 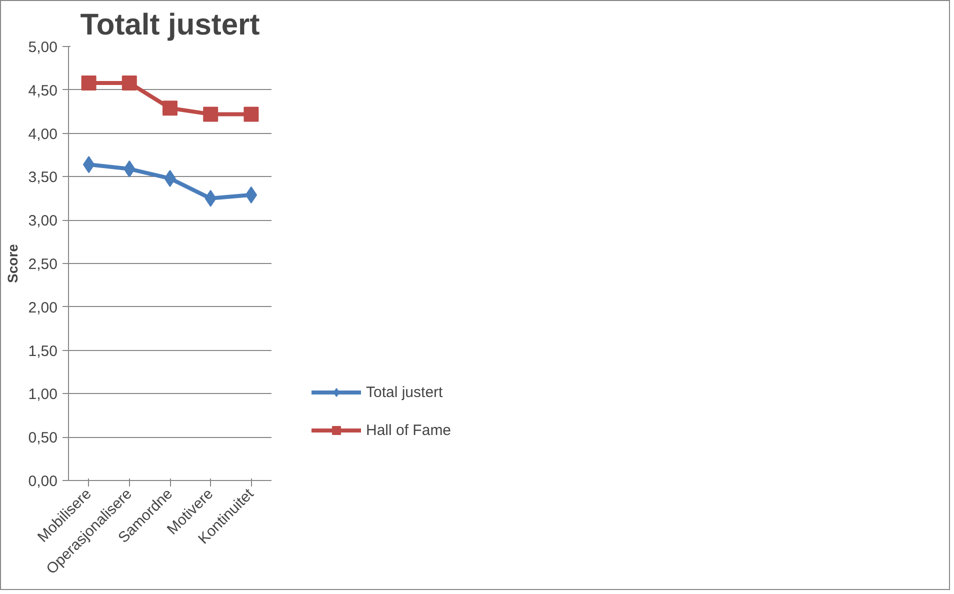 I want to click on y-tick-label: 1,50, so click(x=43, y=351).